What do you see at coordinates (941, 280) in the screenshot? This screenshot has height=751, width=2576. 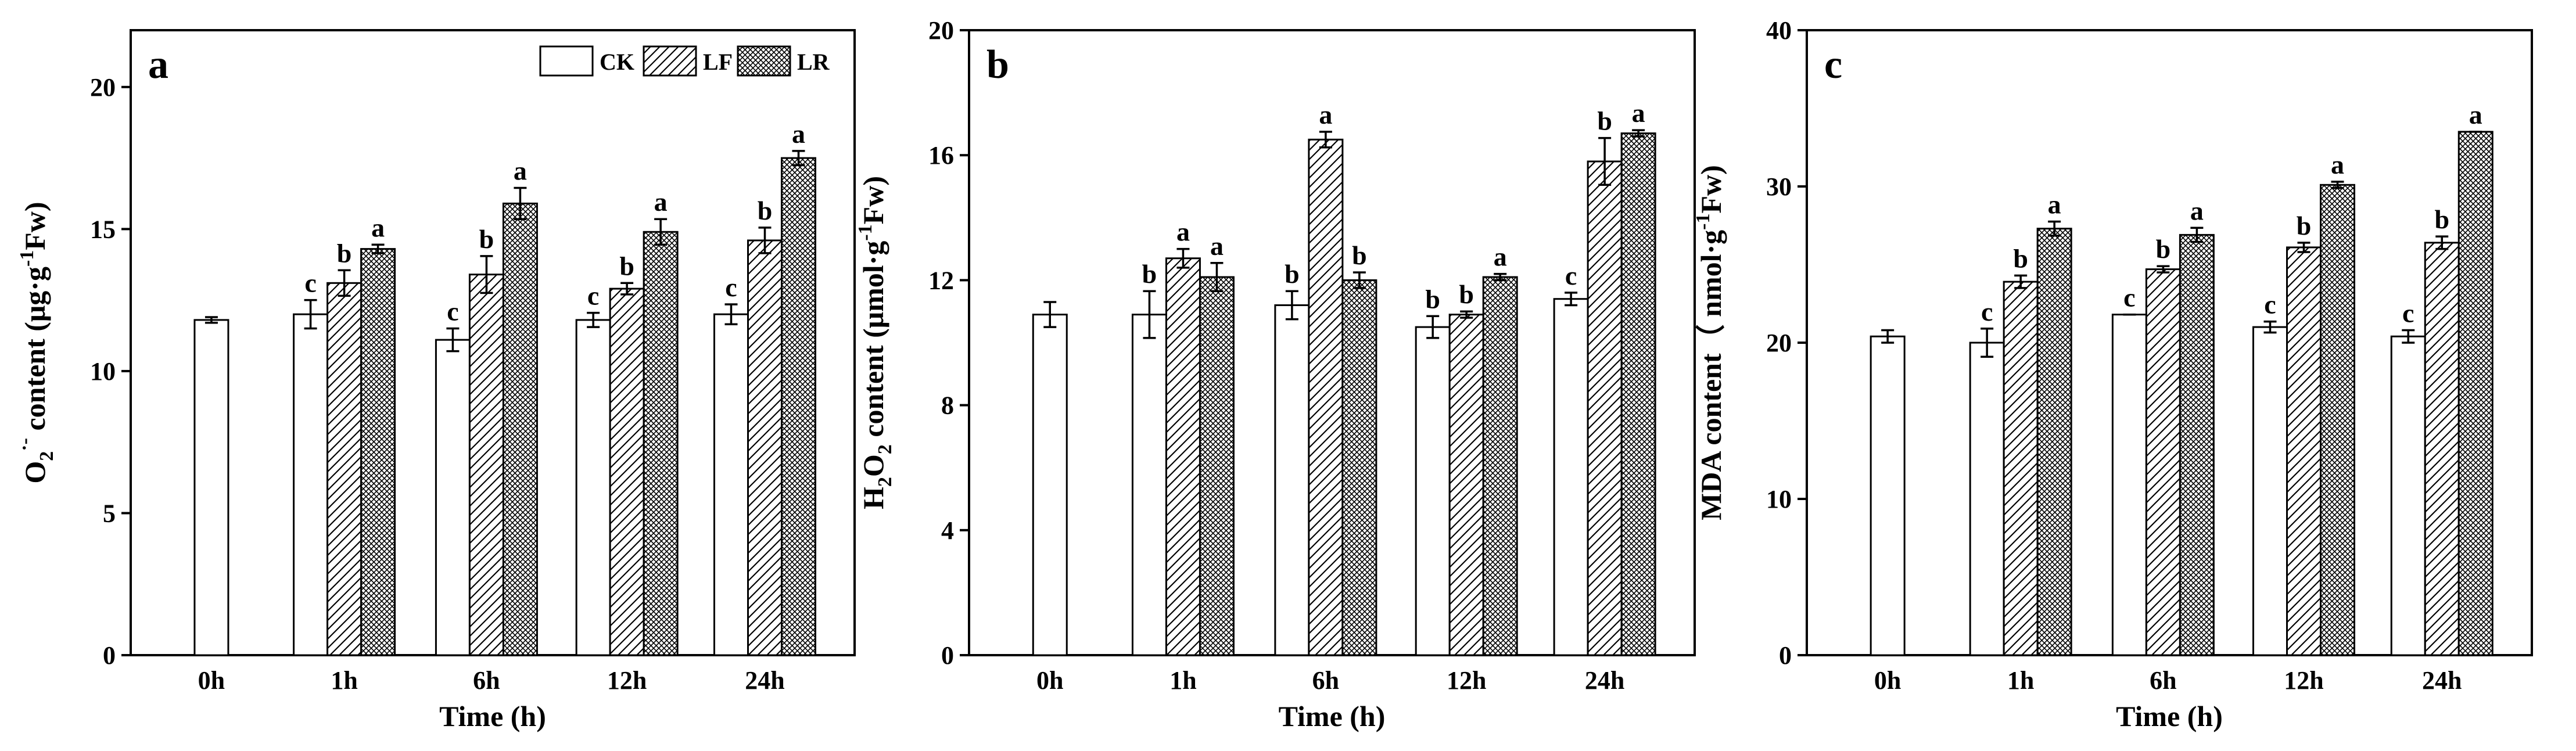 I see `y-tick-label: 12` at bounding box center [941, 280].